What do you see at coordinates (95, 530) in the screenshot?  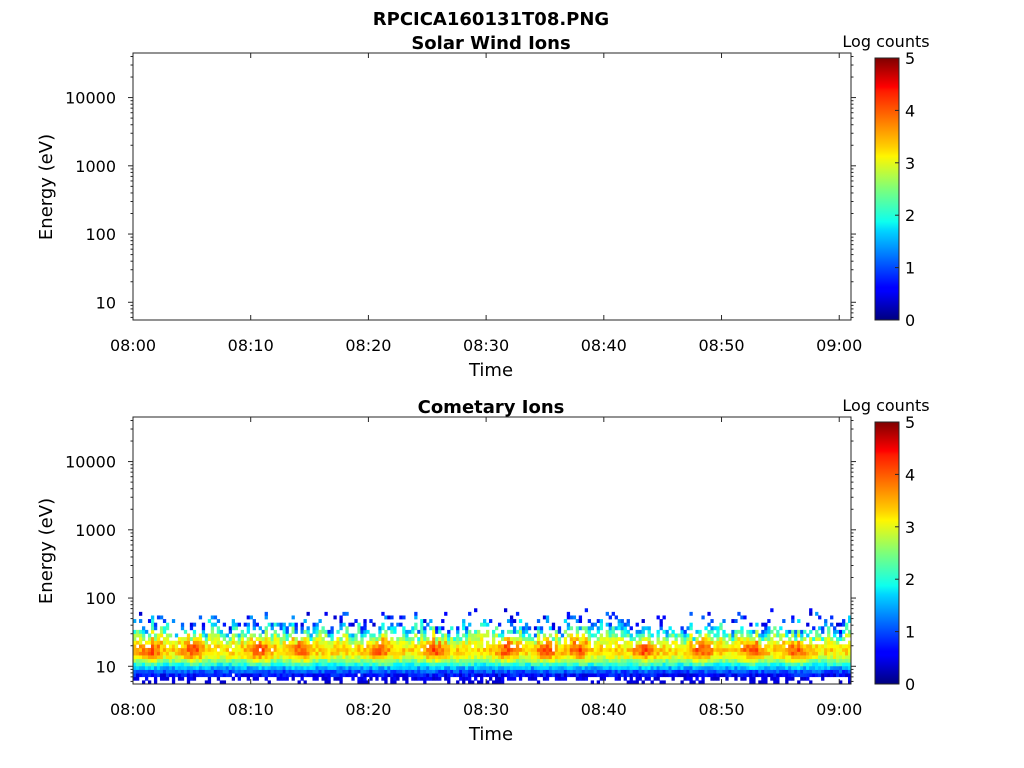 I see `y-tick-label: 1000` at bounding box center [95, 530].